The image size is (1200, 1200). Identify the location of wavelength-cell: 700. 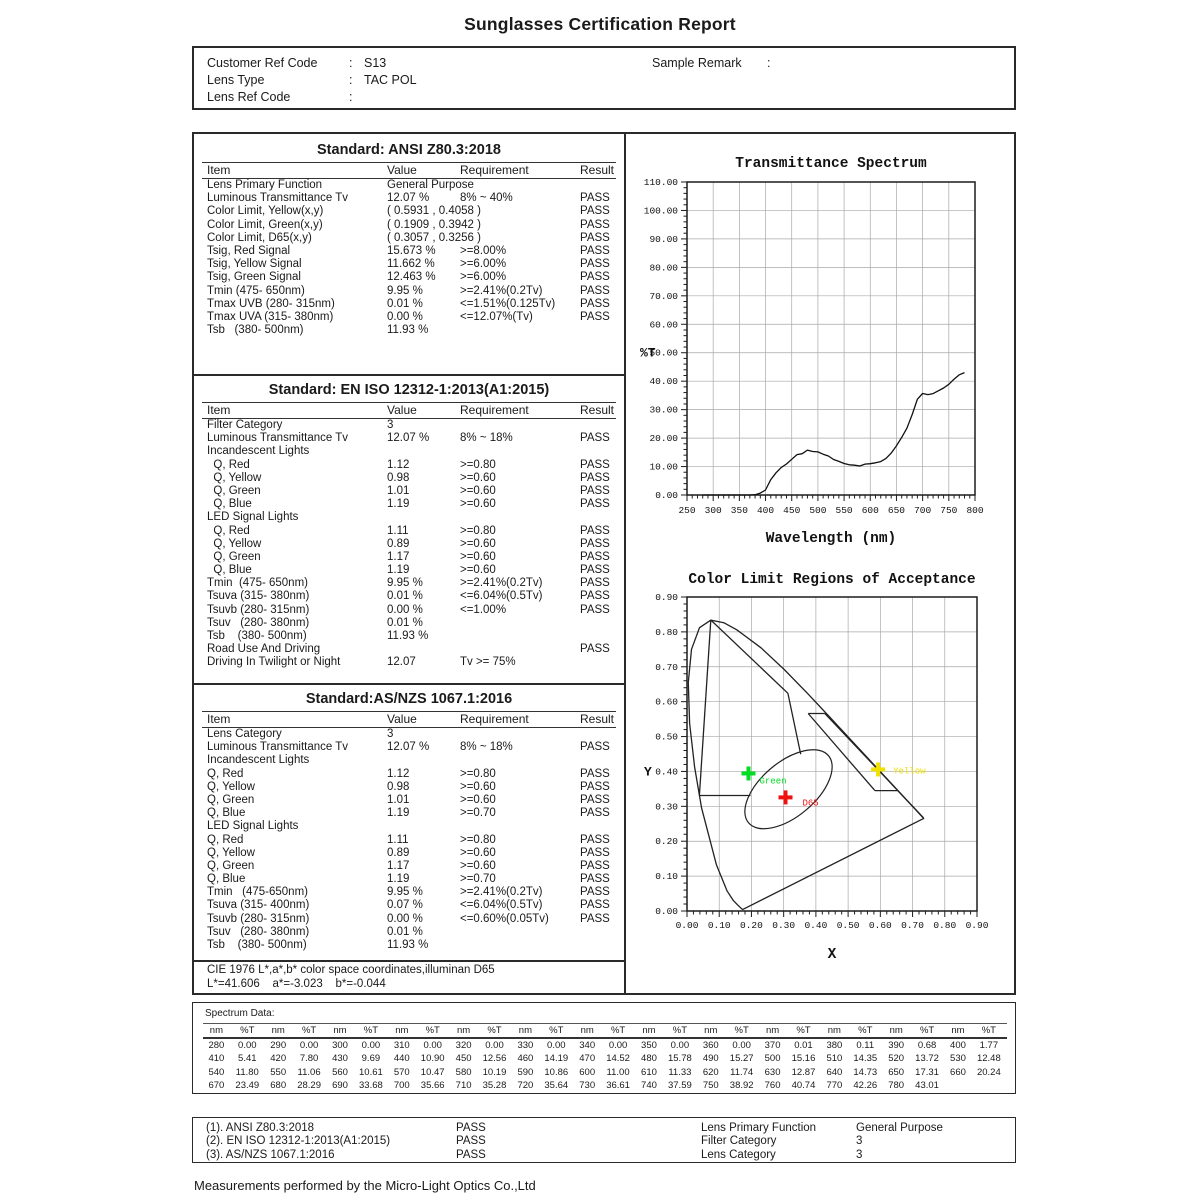
(401, 1086).